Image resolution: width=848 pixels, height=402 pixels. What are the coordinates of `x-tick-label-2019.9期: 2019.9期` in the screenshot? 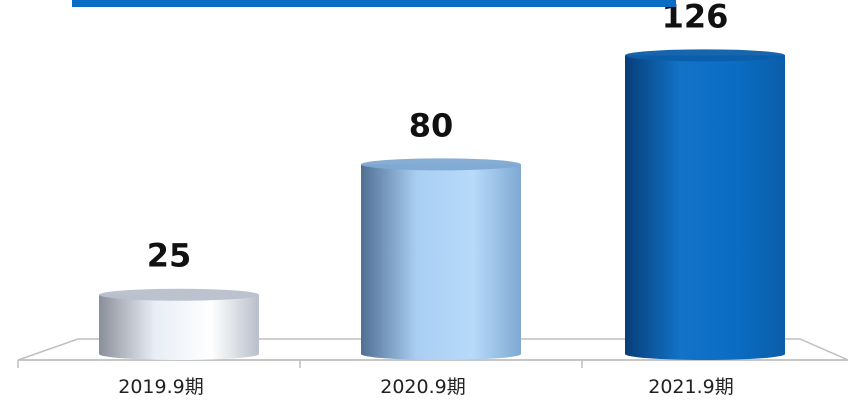 It's located at (160, 387).